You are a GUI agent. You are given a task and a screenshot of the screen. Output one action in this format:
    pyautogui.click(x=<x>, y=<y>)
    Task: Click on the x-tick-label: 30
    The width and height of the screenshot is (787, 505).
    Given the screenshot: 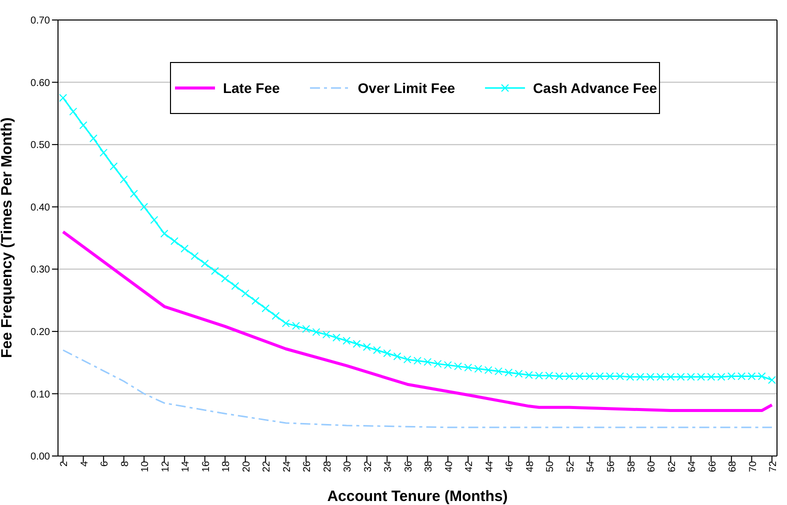 What is the action you would take?
    pyautogui.click(x=348, y=466)
    